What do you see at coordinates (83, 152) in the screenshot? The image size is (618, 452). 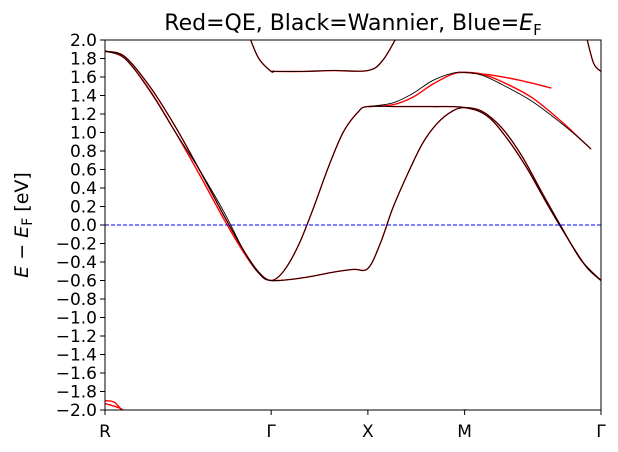 I see `y-tick-label: 0.8` at bounding box center [83, 152].